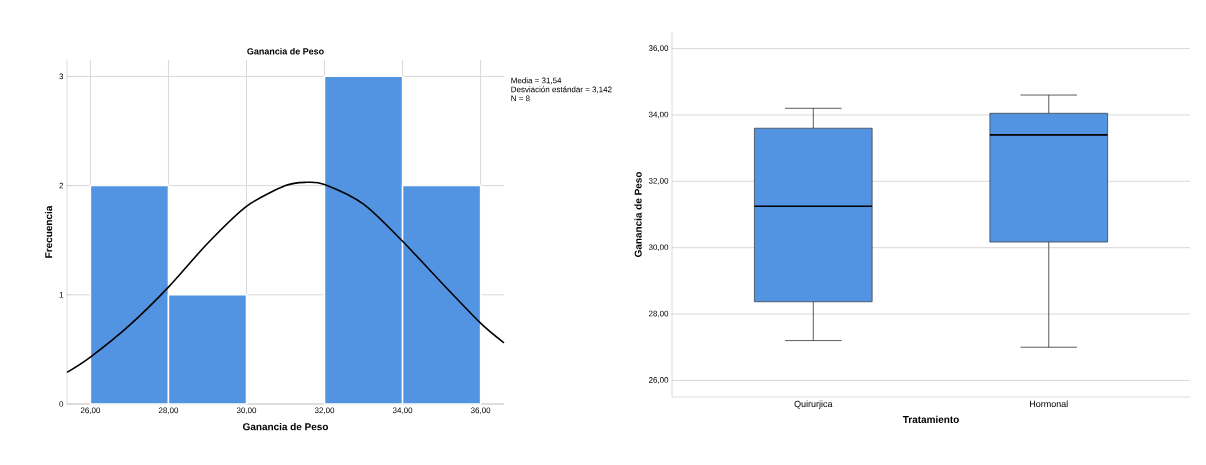 The height and width of the screenshot is (465, 1206). Describe the element at coordinates (638, 214) in the screenshot. I see `y-axis-title: Ganancia de Peso` at that location.